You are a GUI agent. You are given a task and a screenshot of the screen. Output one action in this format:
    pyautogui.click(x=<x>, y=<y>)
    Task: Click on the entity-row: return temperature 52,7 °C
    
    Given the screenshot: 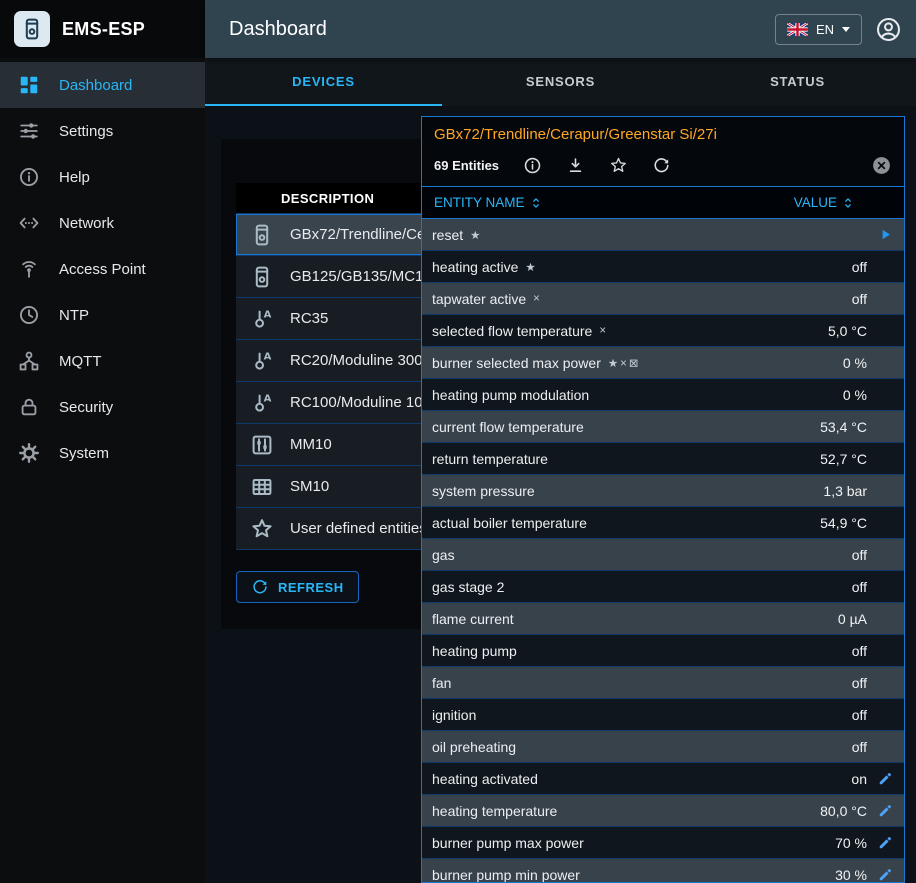 What is the action you would take?
    pyautogui.click(x=663, y=459)
    